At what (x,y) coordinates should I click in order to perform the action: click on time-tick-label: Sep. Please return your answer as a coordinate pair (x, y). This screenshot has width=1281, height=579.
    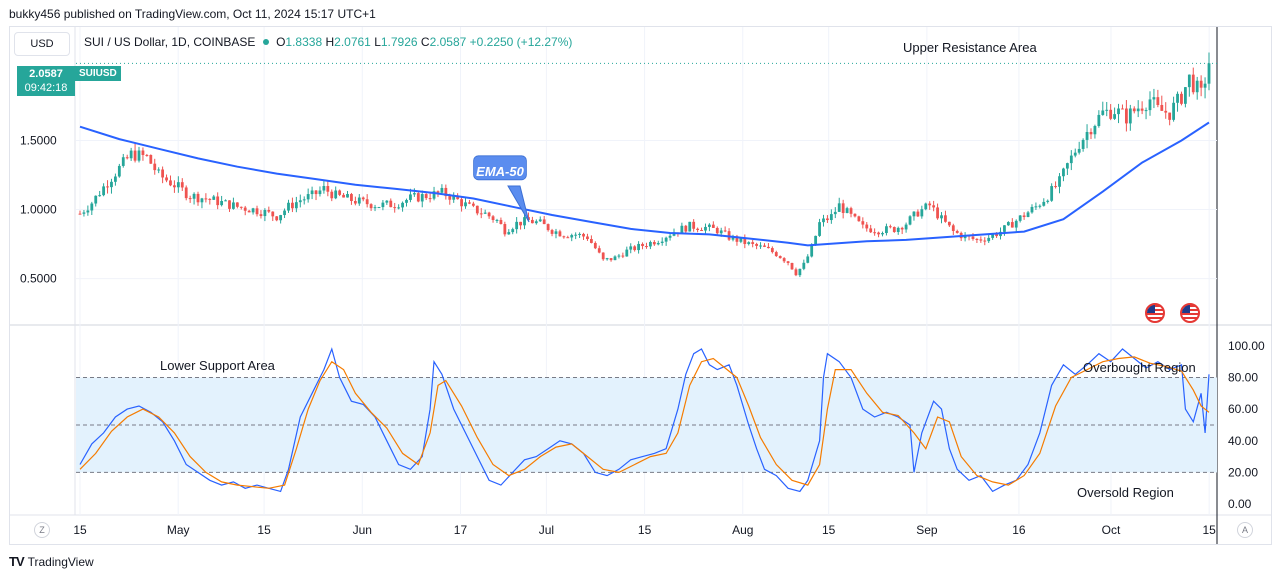
    Looking at the image, I should click on (927, 530).